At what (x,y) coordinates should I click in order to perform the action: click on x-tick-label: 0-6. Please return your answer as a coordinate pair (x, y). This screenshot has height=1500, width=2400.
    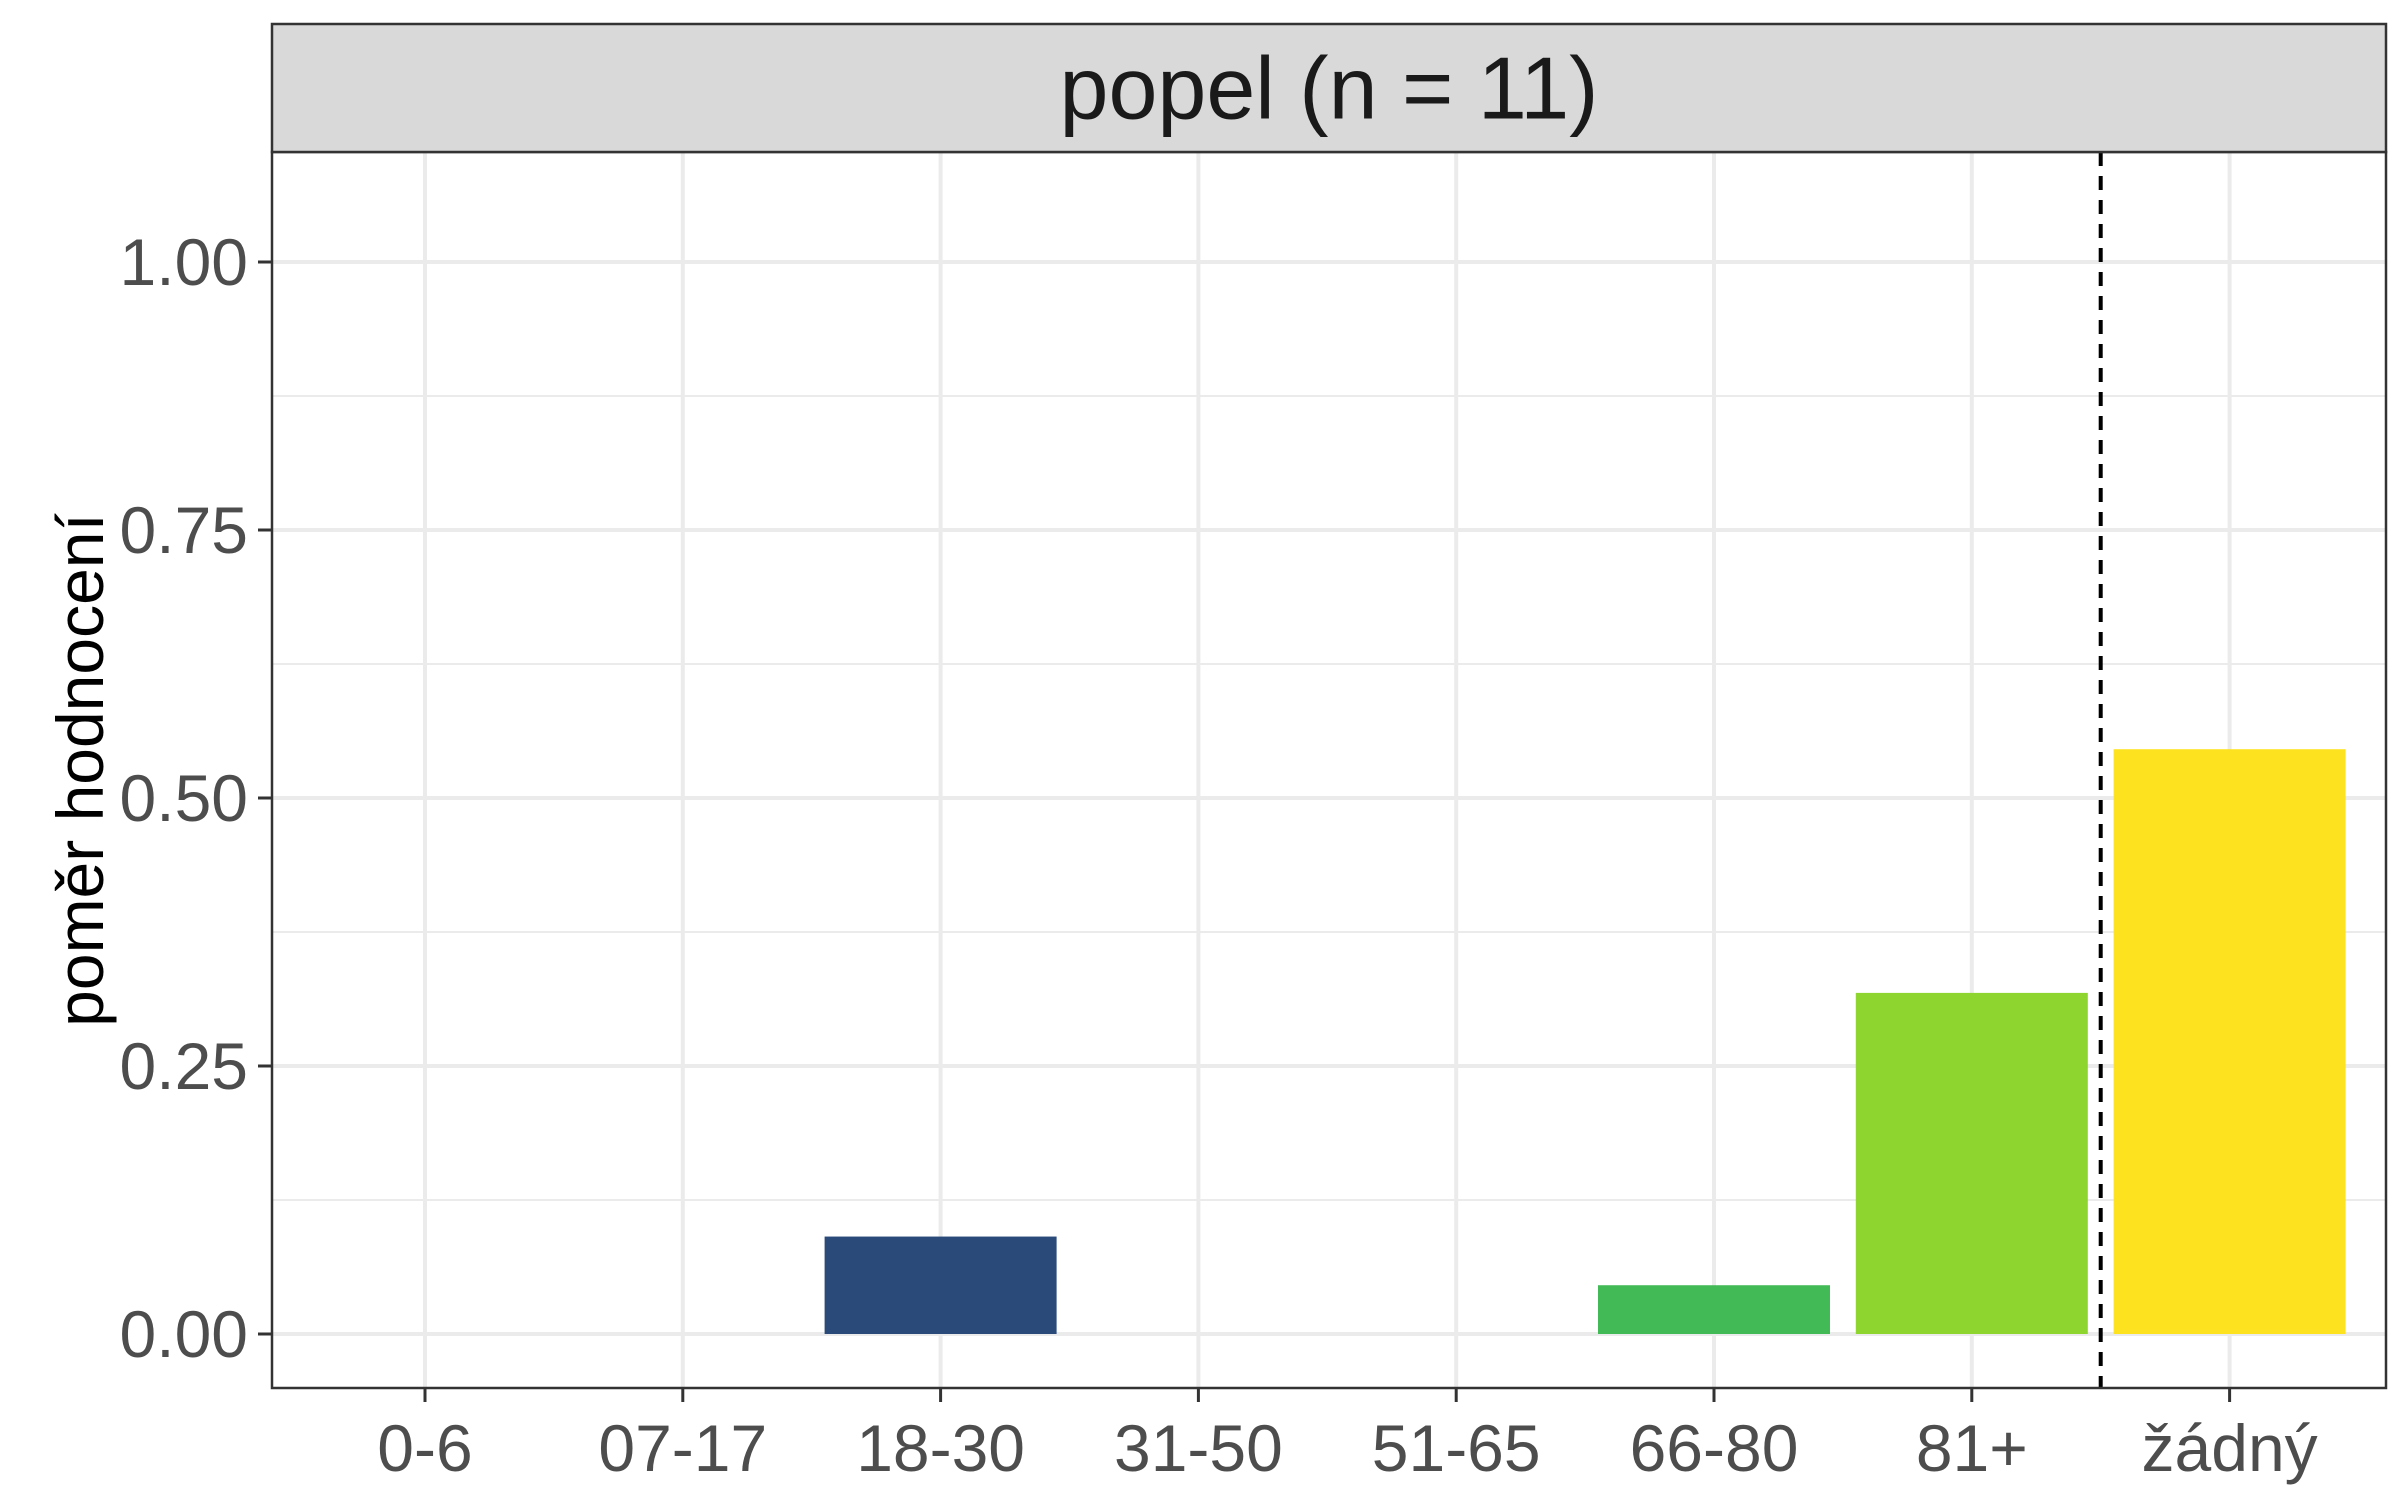
    Looking at the image, I should click on (424, 1448).